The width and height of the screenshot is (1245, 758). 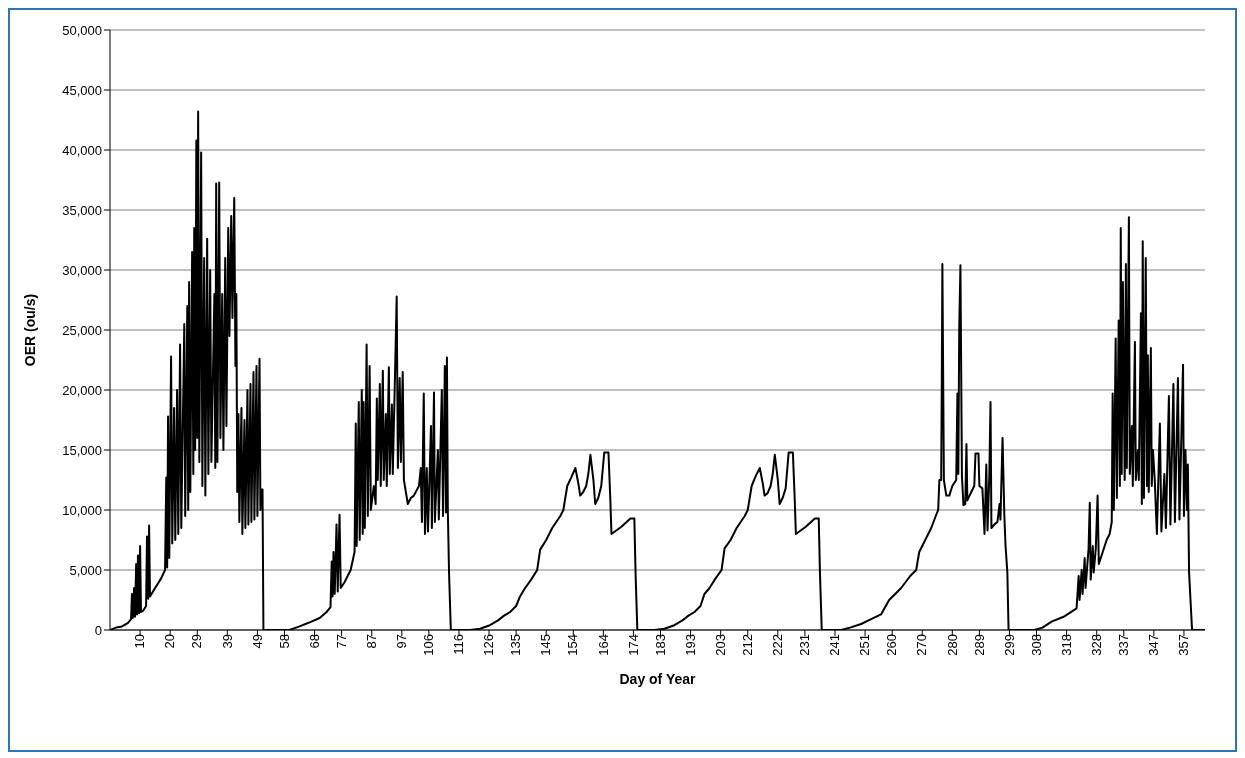 I want to click on x-tick-label: 39, so click(x=227, y=641).